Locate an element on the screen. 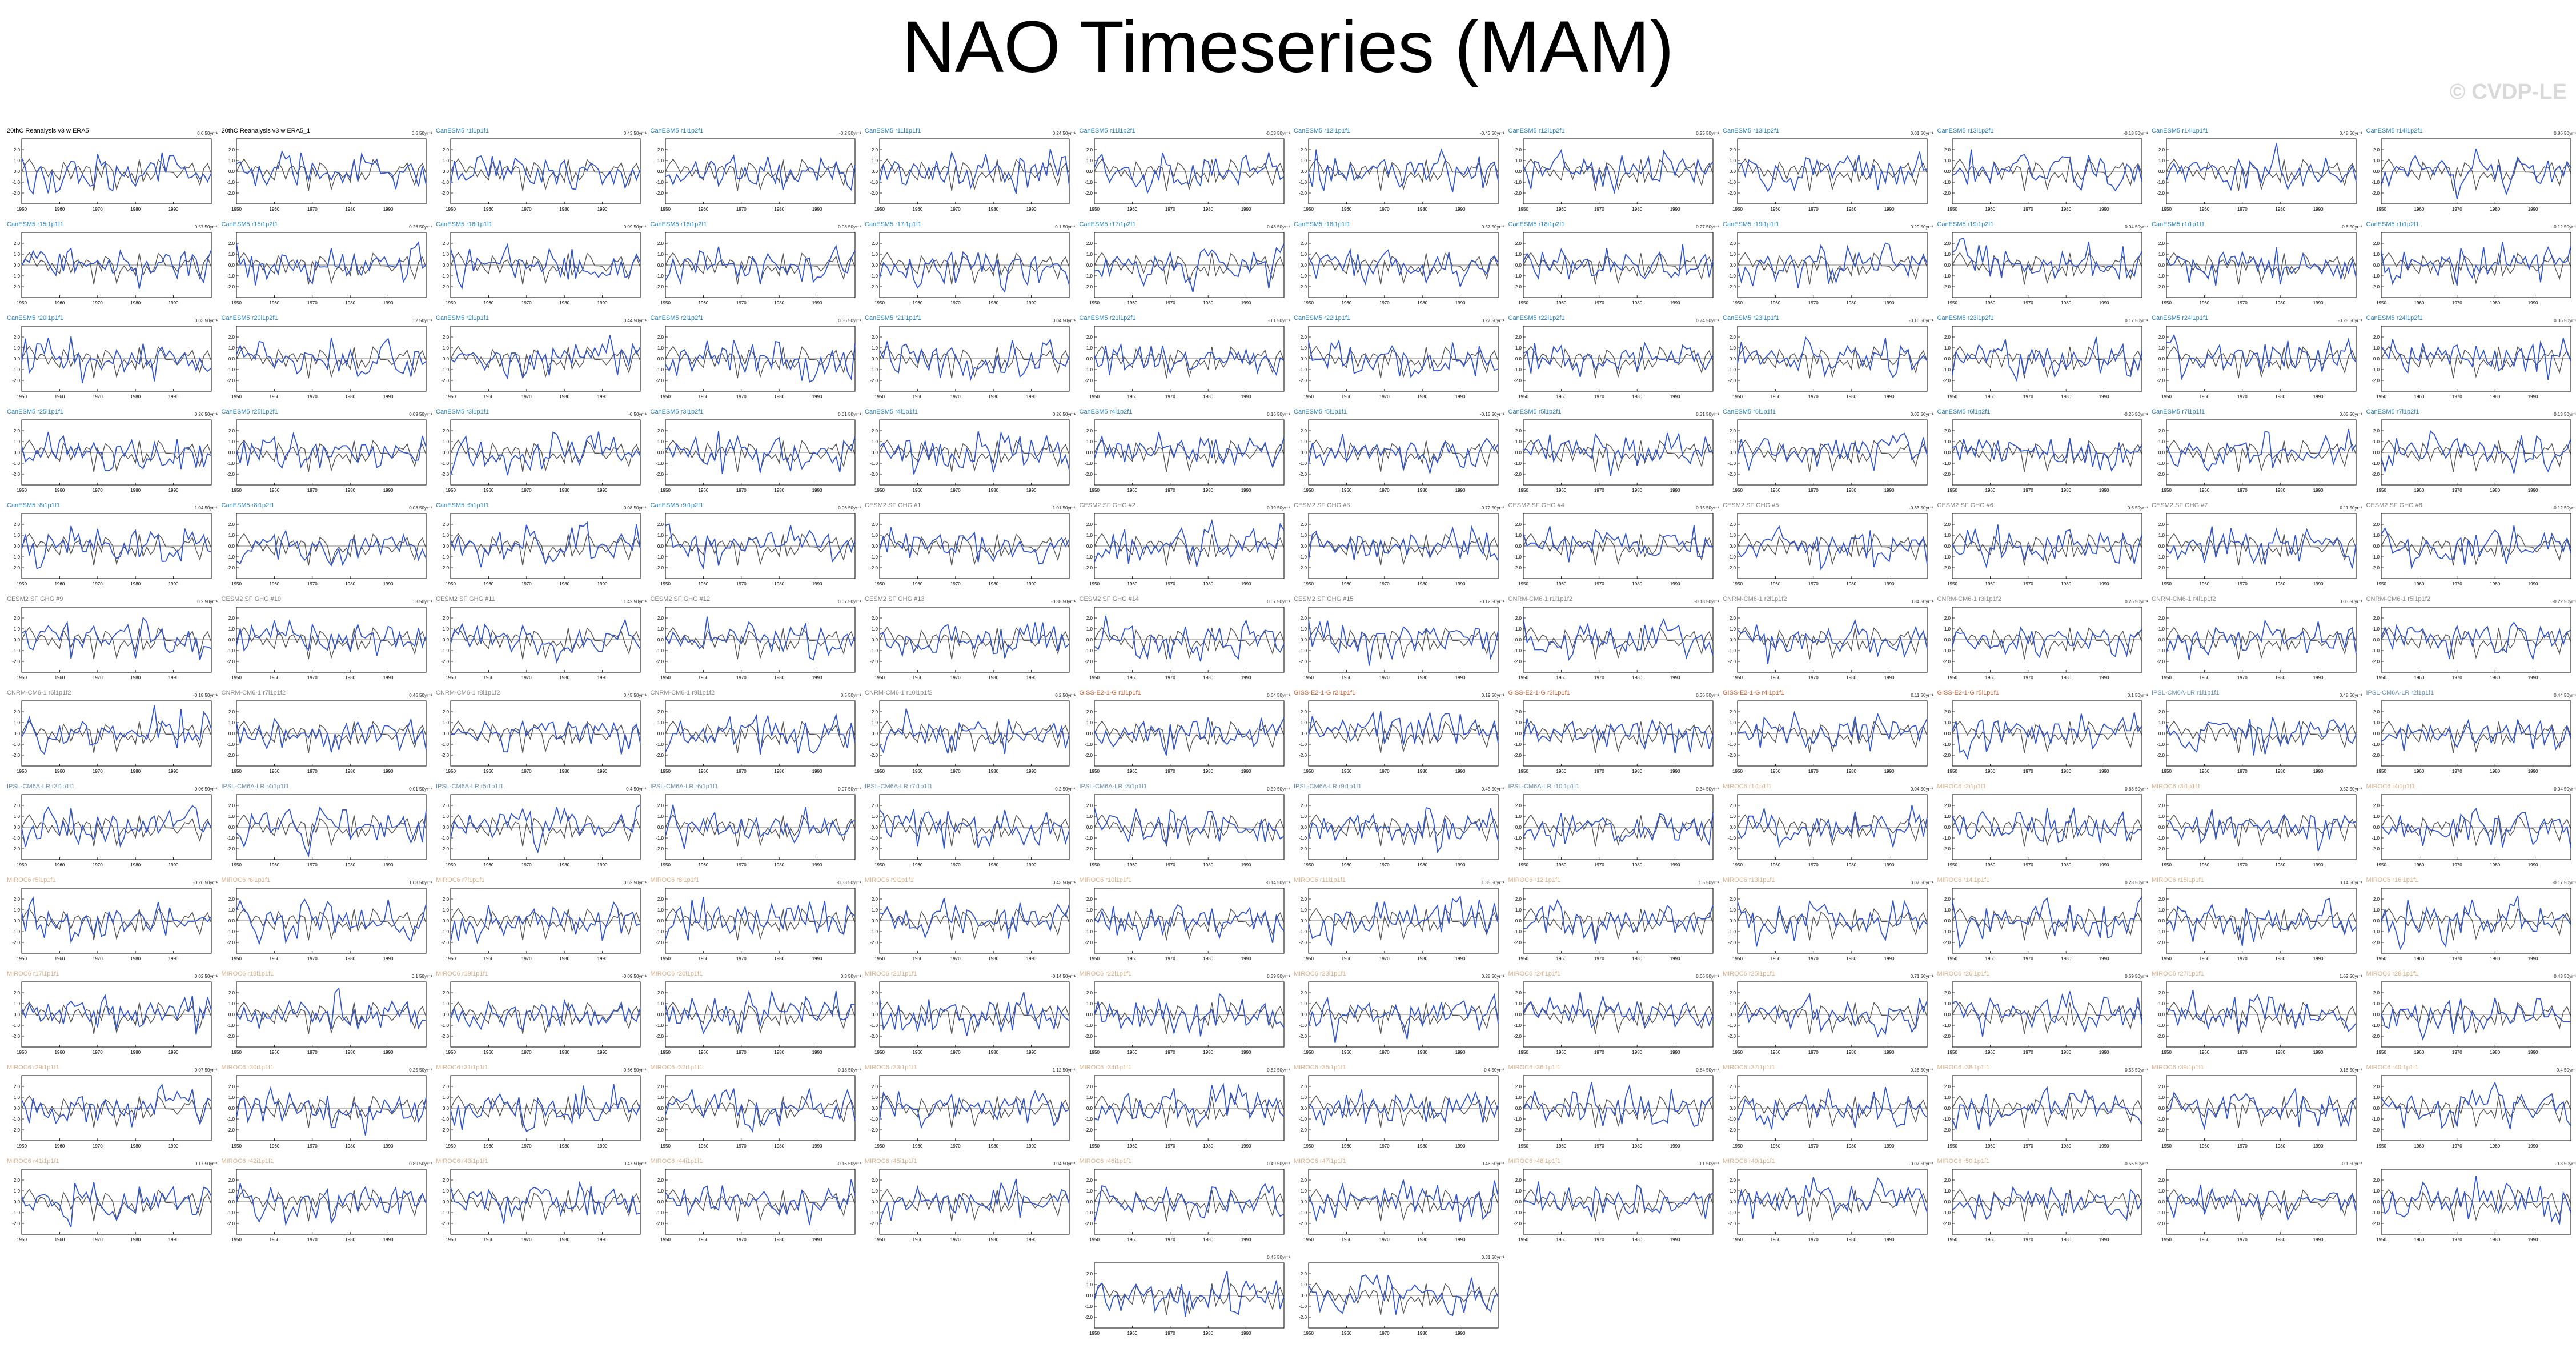 This screenshot has width=2576, height=1348. panel-title: CNRM-CM6-1 r4i1p1f2 is located at coordinates (2184, 599).